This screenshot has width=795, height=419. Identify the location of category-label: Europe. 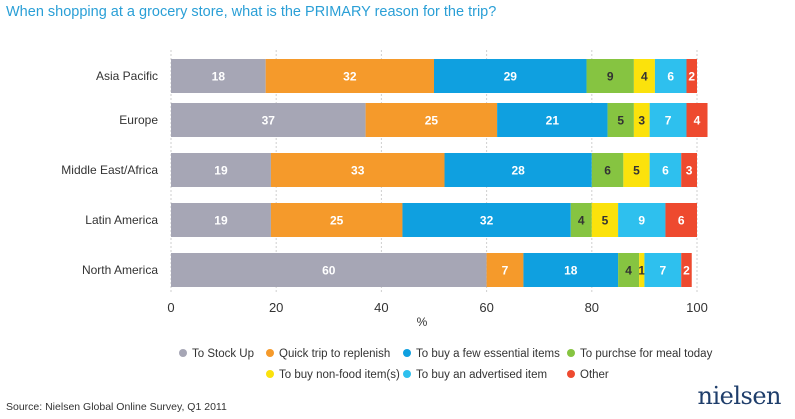
(138, 120).